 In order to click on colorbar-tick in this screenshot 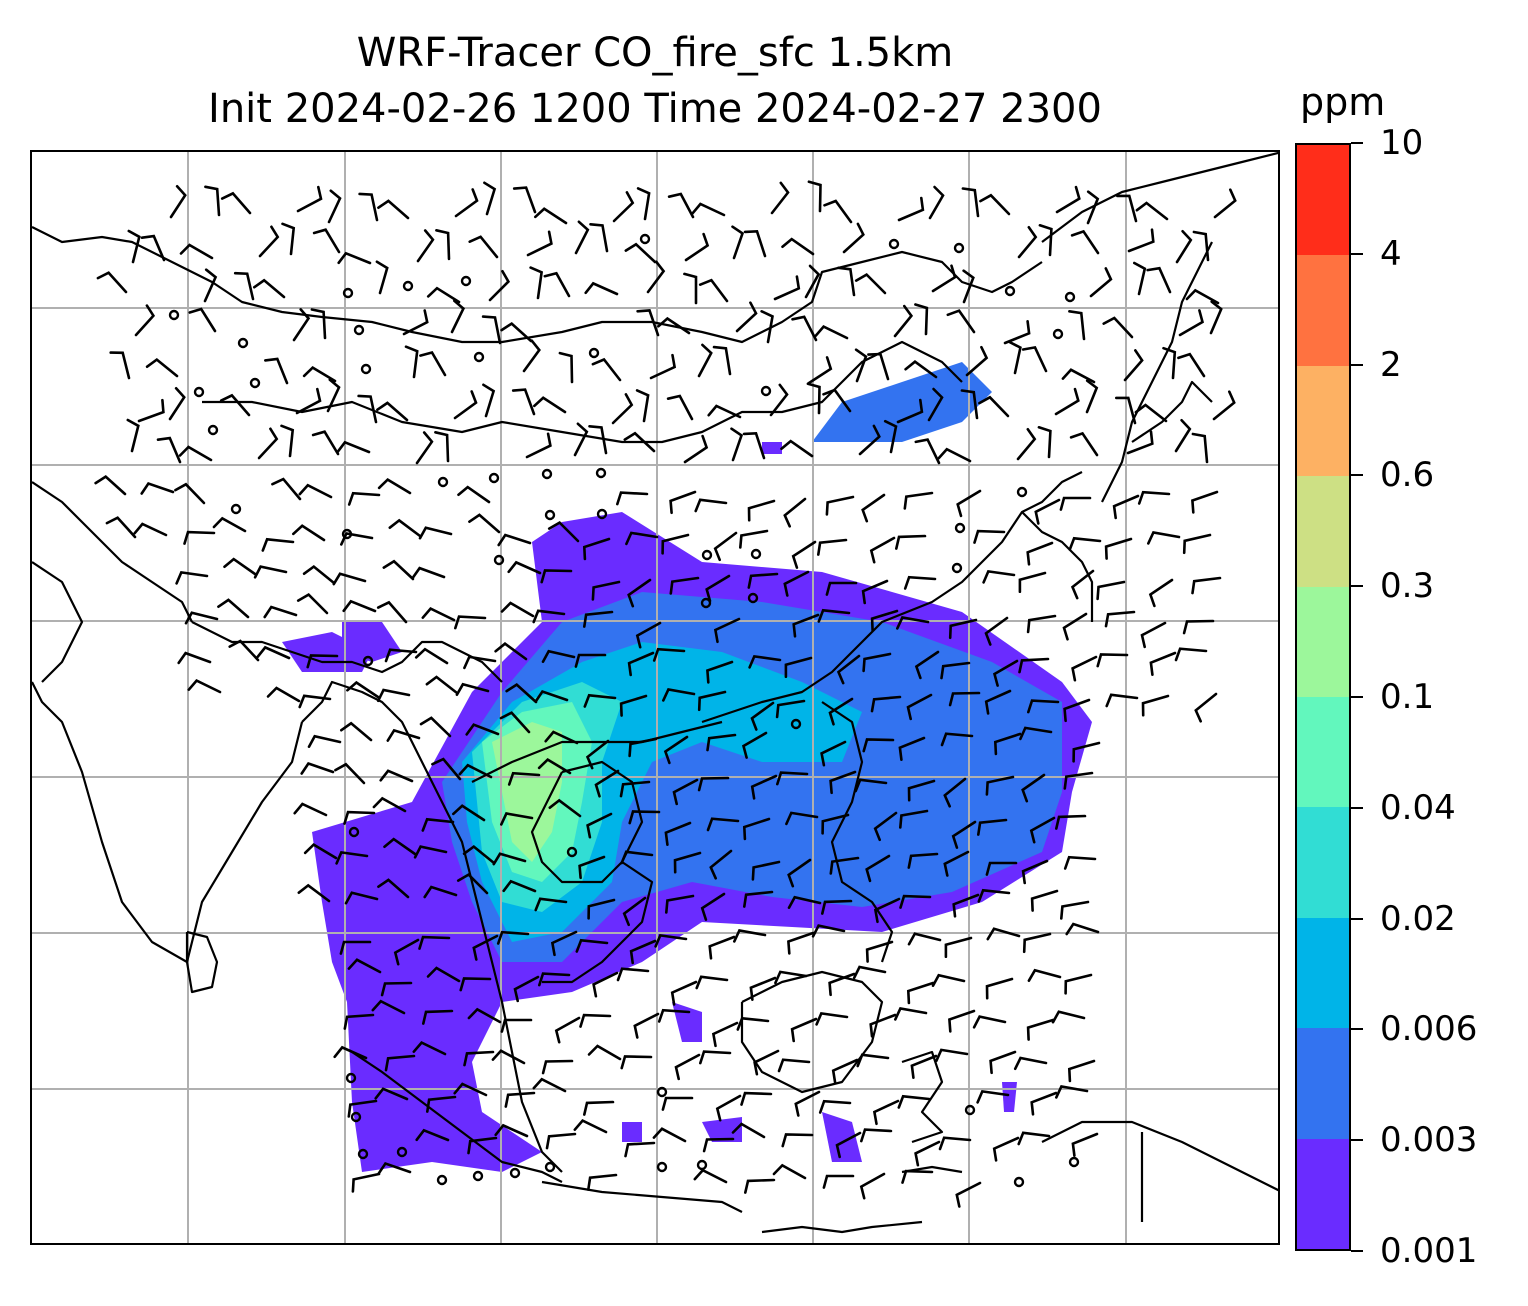, I will do `click(1357, 1029)`.